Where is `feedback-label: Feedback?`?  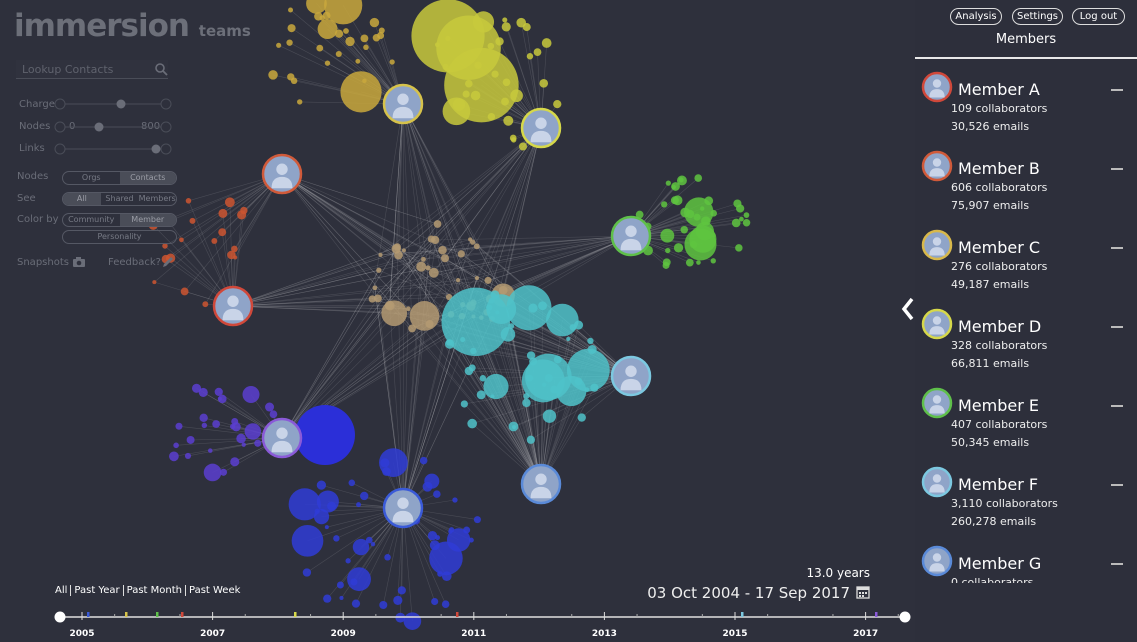 feedback-label: Feedback? is located at coordinates (134, 262).